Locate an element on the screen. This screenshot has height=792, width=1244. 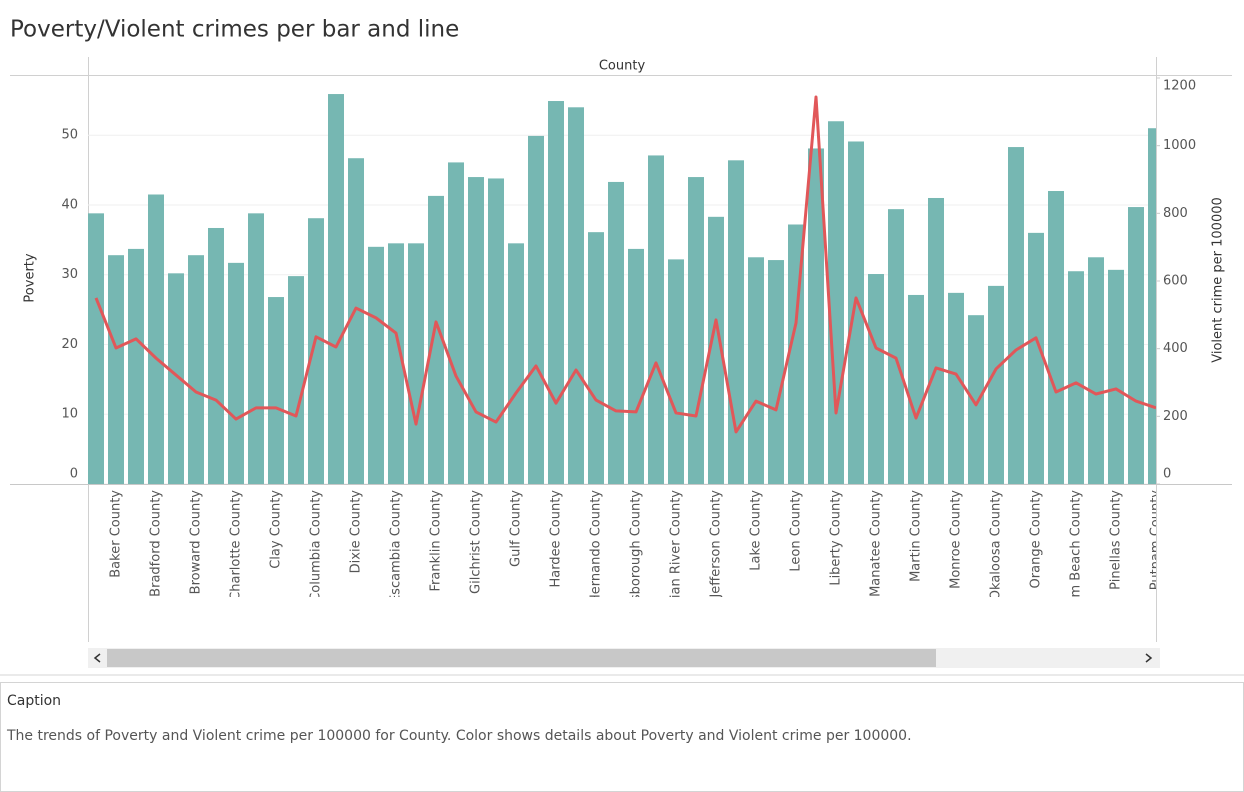
x-axis-title: County is located at coordinates (622, 66).